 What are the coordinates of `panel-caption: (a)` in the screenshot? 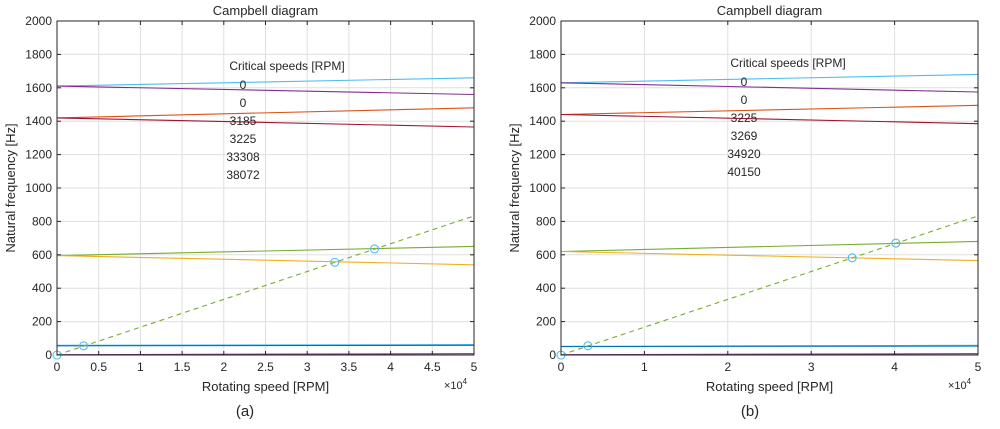 It's located at (245, 411).